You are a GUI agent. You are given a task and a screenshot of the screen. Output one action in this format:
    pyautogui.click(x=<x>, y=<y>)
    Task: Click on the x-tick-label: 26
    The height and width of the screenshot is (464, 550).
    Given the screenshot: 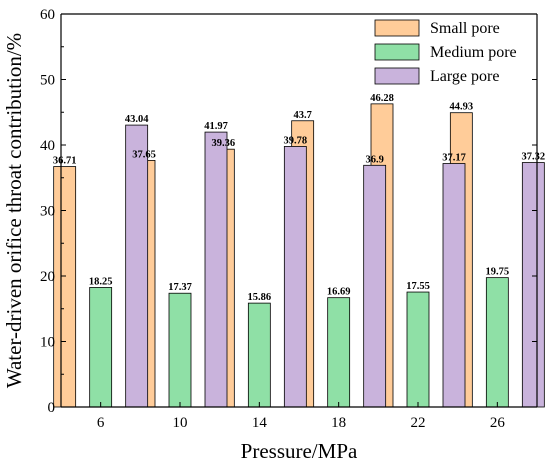 What is the action you would take?
    pyautogui.click(x=498, y=423)
    